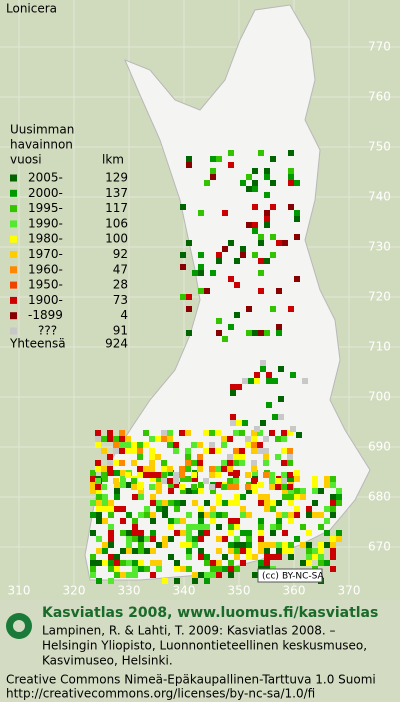 The image size is (400, 702). Describe the element at coordinates (379, 297) in the screenshot. I see `grid-label: 720` at that location.